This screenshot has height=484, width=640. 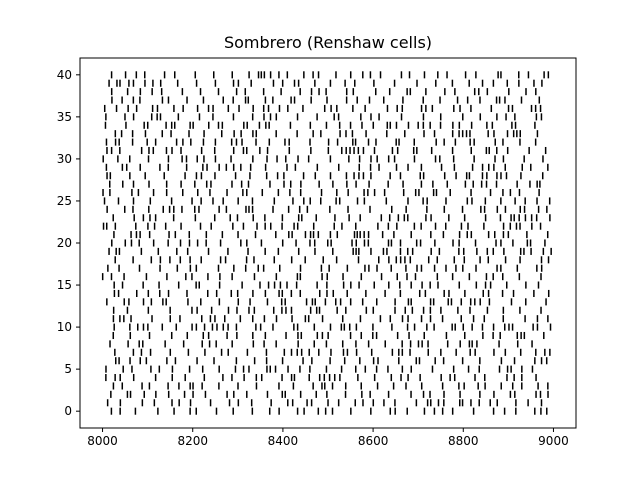 What do you see at coordinates (64, 75) in the screenshot?
I see `y-tick-label: 40` at bounding box center [64, 75].